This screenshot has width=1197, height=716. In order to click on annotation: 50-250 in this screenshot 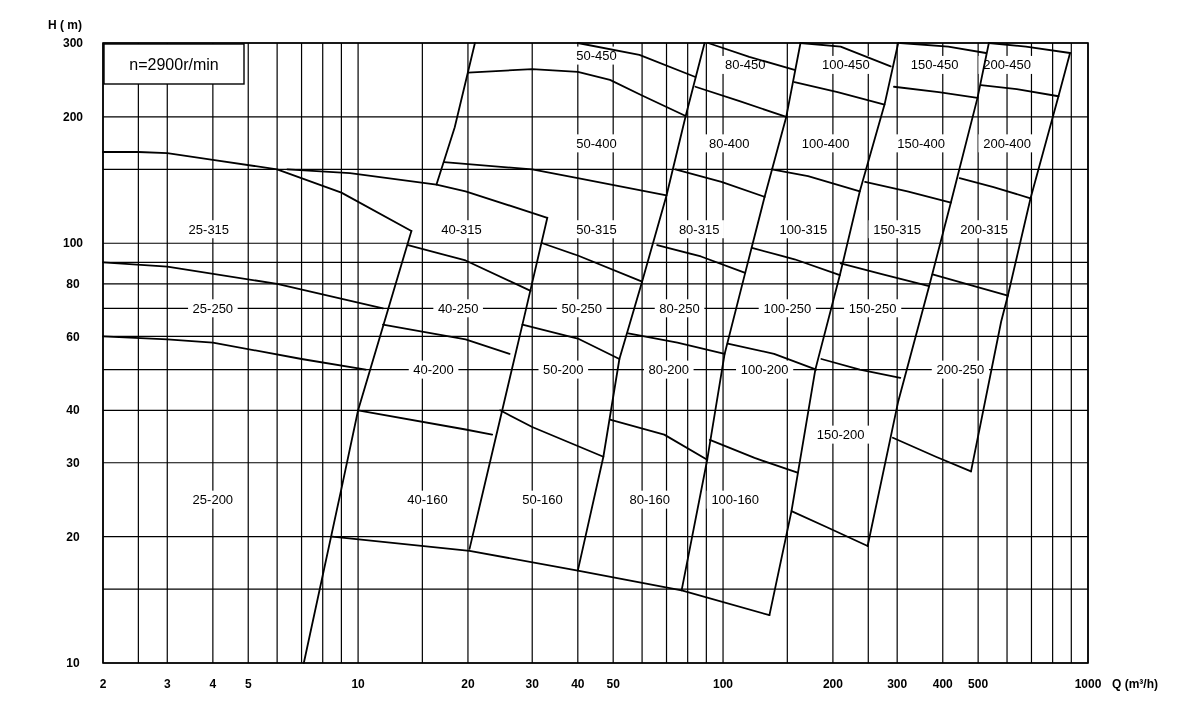, I will do `click(581, 308)`.